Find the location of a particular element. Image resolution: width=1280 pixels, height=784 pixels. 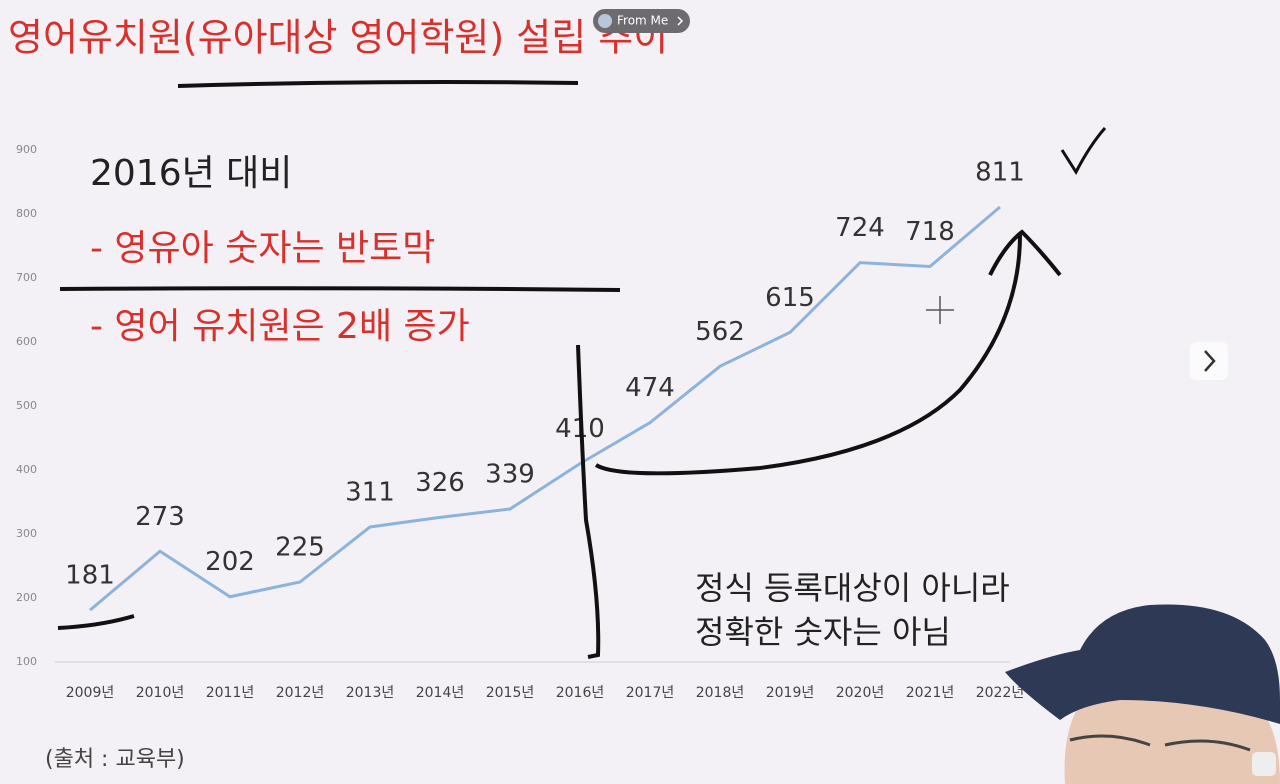

value-label: 181 is located at coordinates (90, 576).